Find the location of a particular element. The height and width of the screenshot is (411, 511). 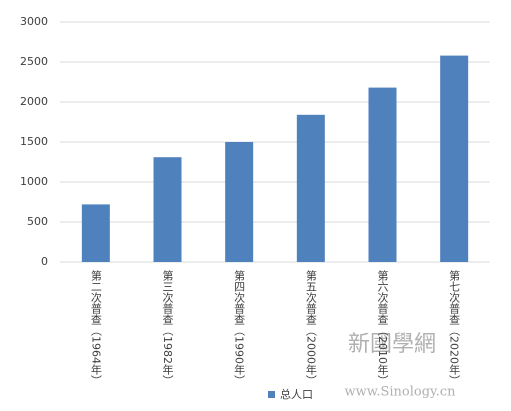

x-tick-label: 第三次普查（1982年） is located at coordinates (167, 327).